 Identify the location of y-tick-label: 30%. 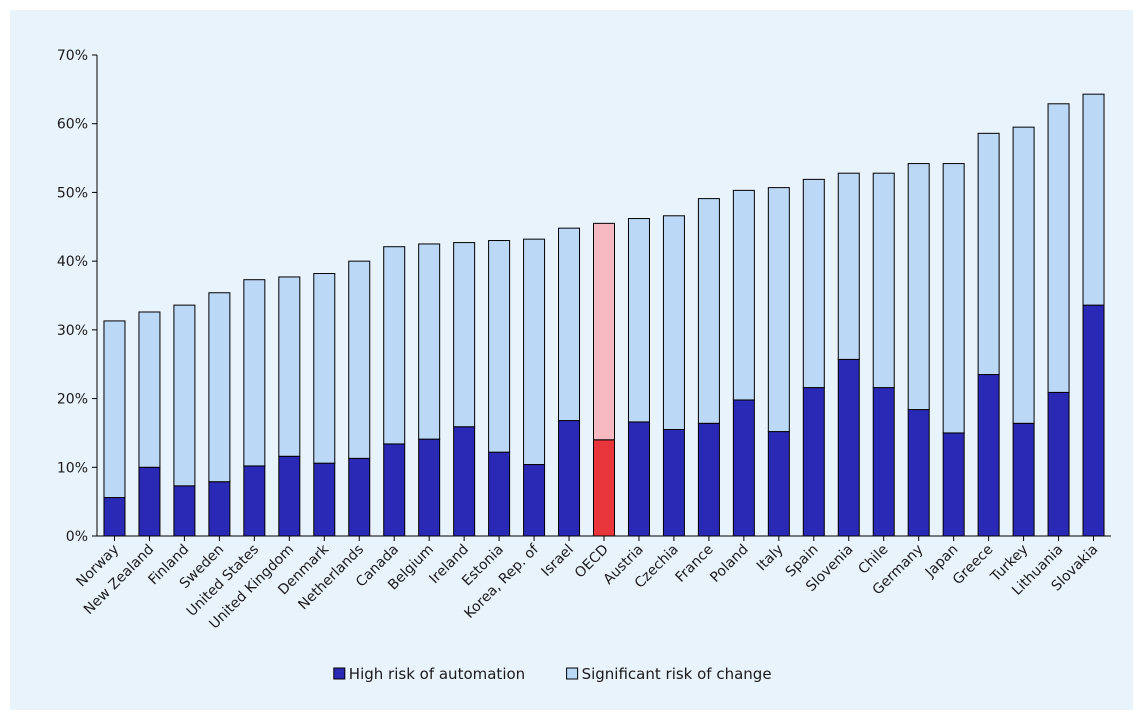
(72, 331).